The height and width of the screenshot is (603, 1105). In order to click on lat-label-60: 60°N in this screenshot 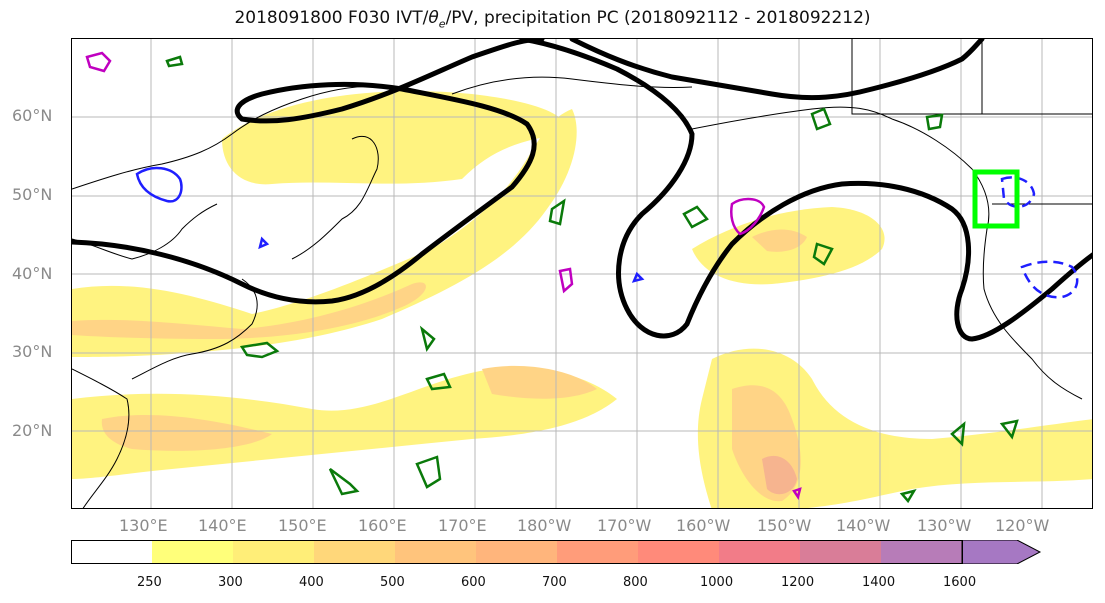, I will do `click(32, 115)`.